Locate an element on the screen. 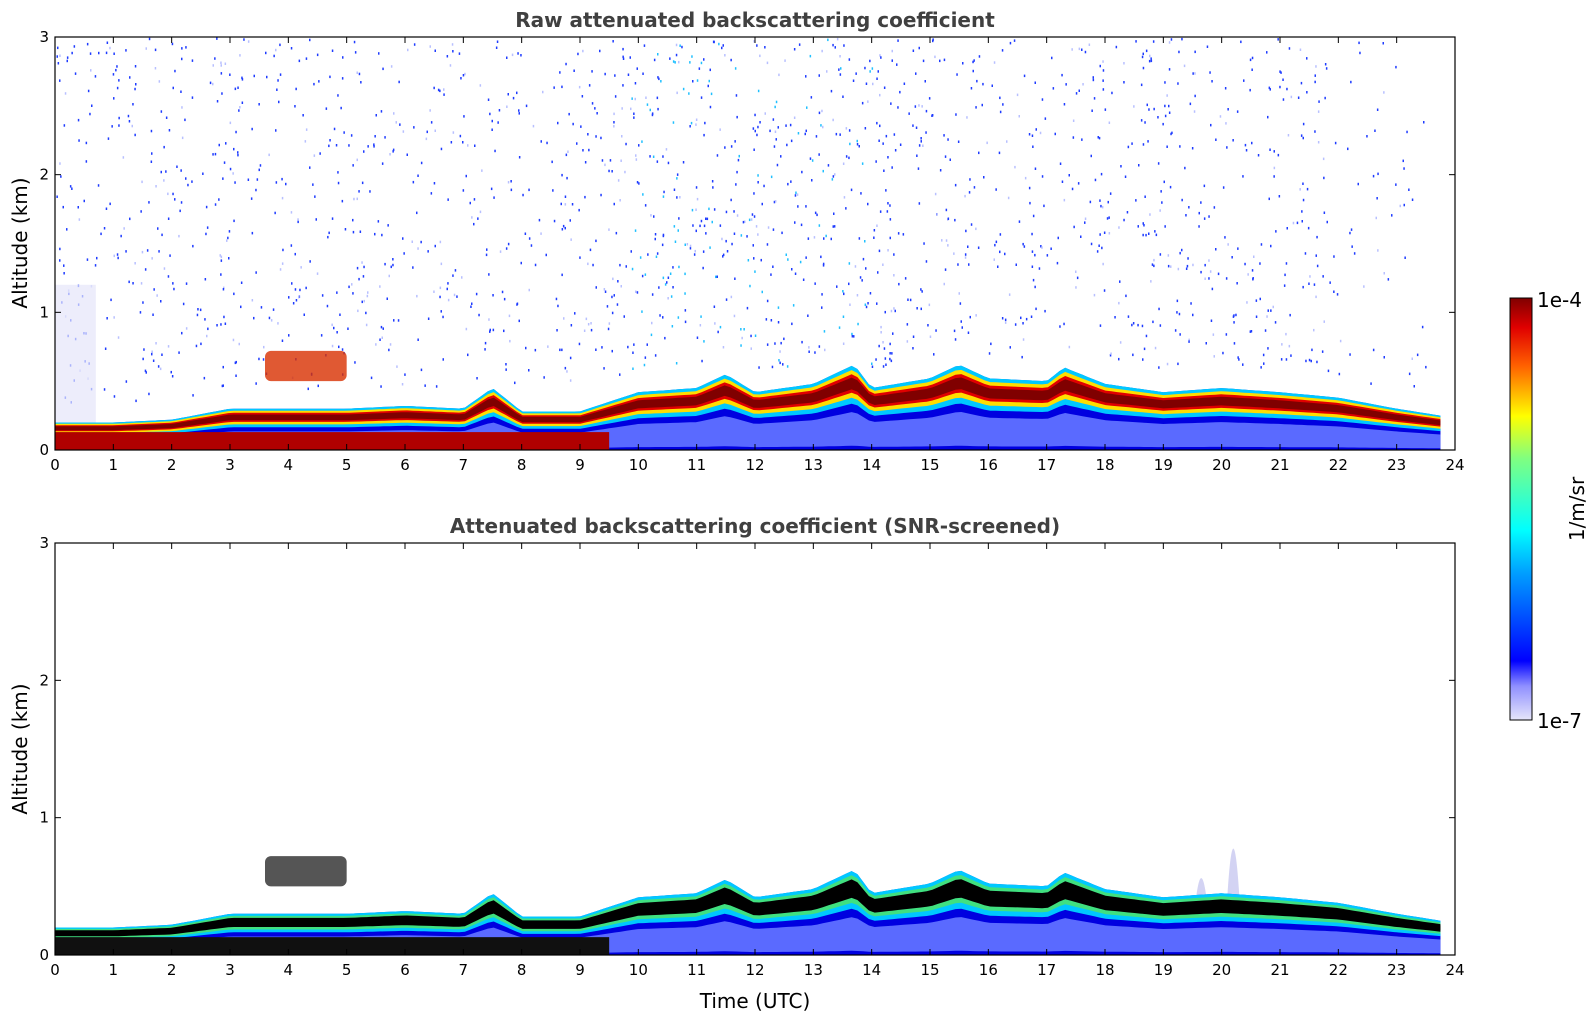  colorbar-max-label: 1e-4 is located at coordinates (1559, 300).